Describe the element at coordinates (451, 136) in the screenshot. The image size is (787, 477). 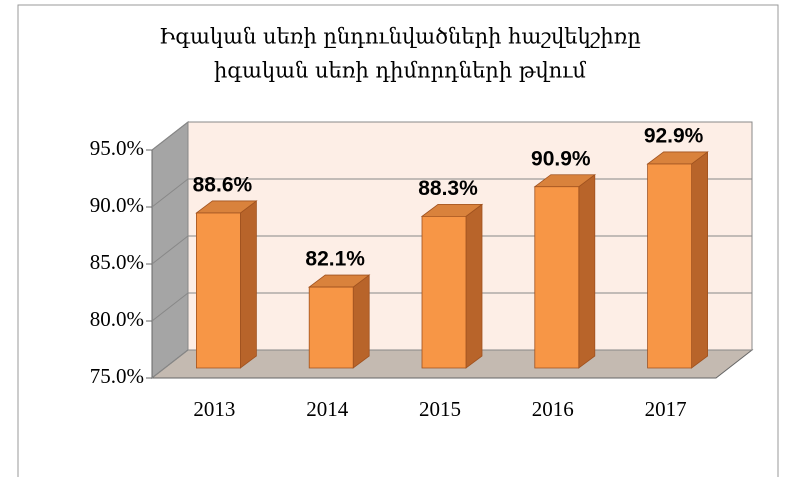
I see `grid-line` at that location.